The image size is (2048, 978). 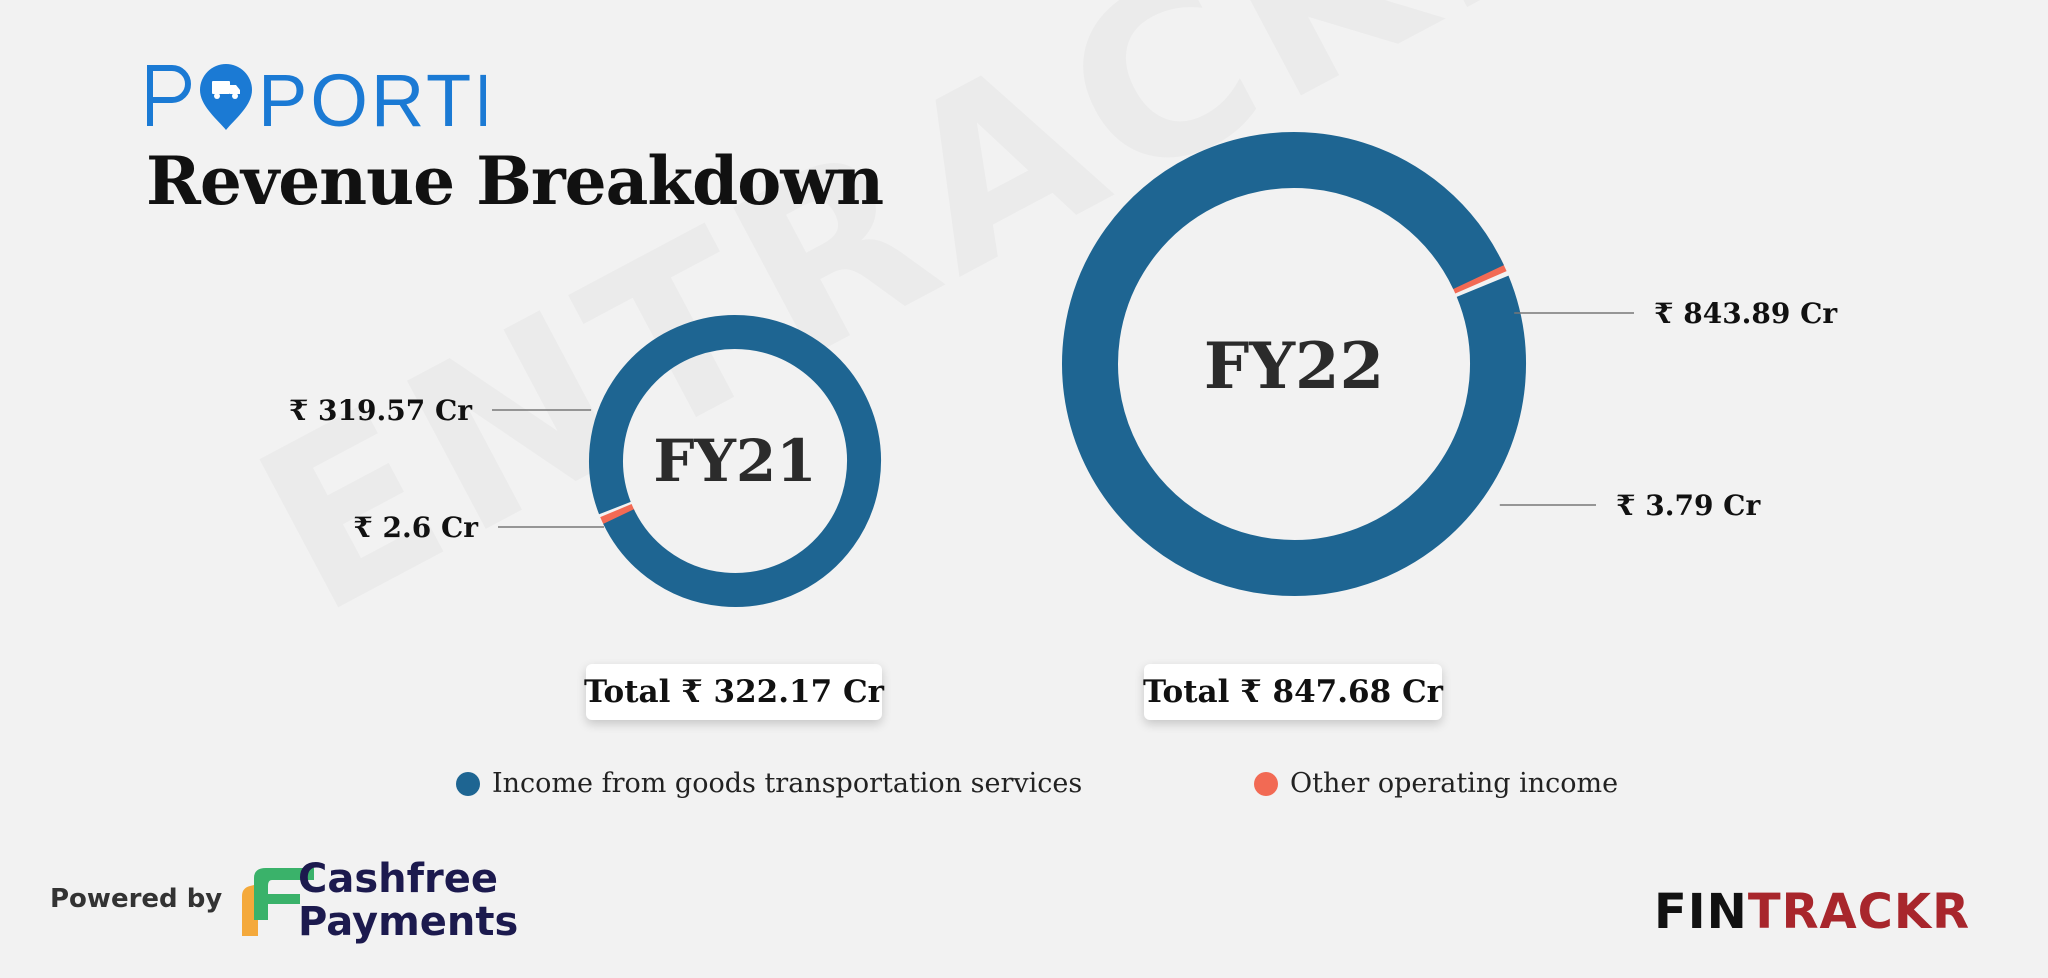 I want to click on cashfree-logo-icon, so click(x=278, y=902).